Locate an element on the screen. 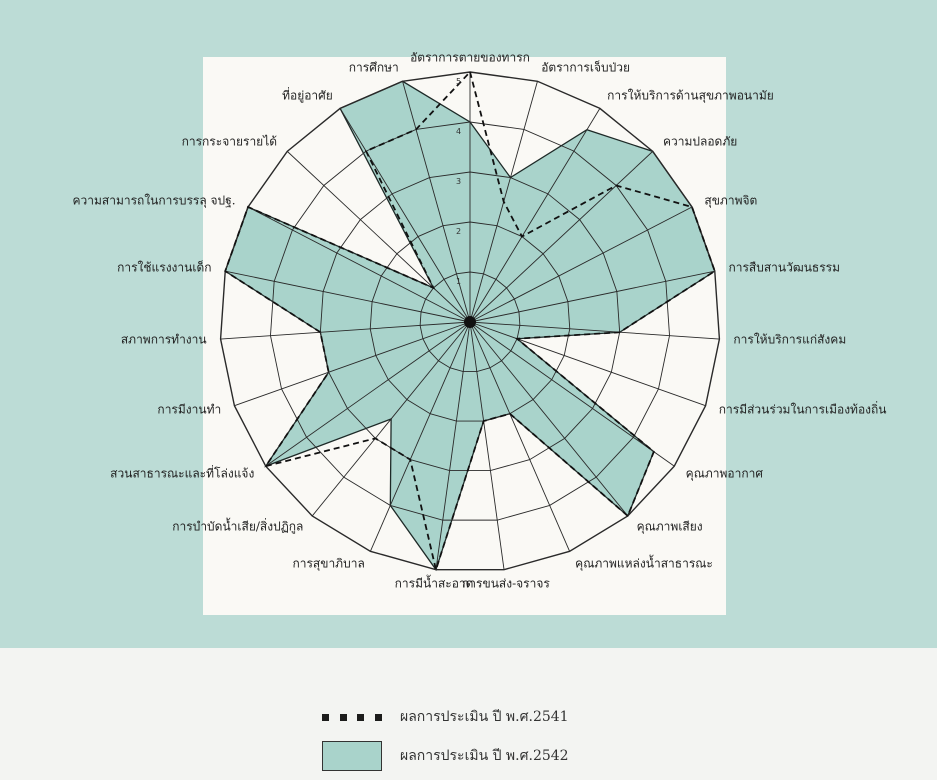 Image resolution: width=937 pixels, height=780 pixels. axis-label-1: อัตราการเจ็บป่วย is located at coordinates (585, 67).